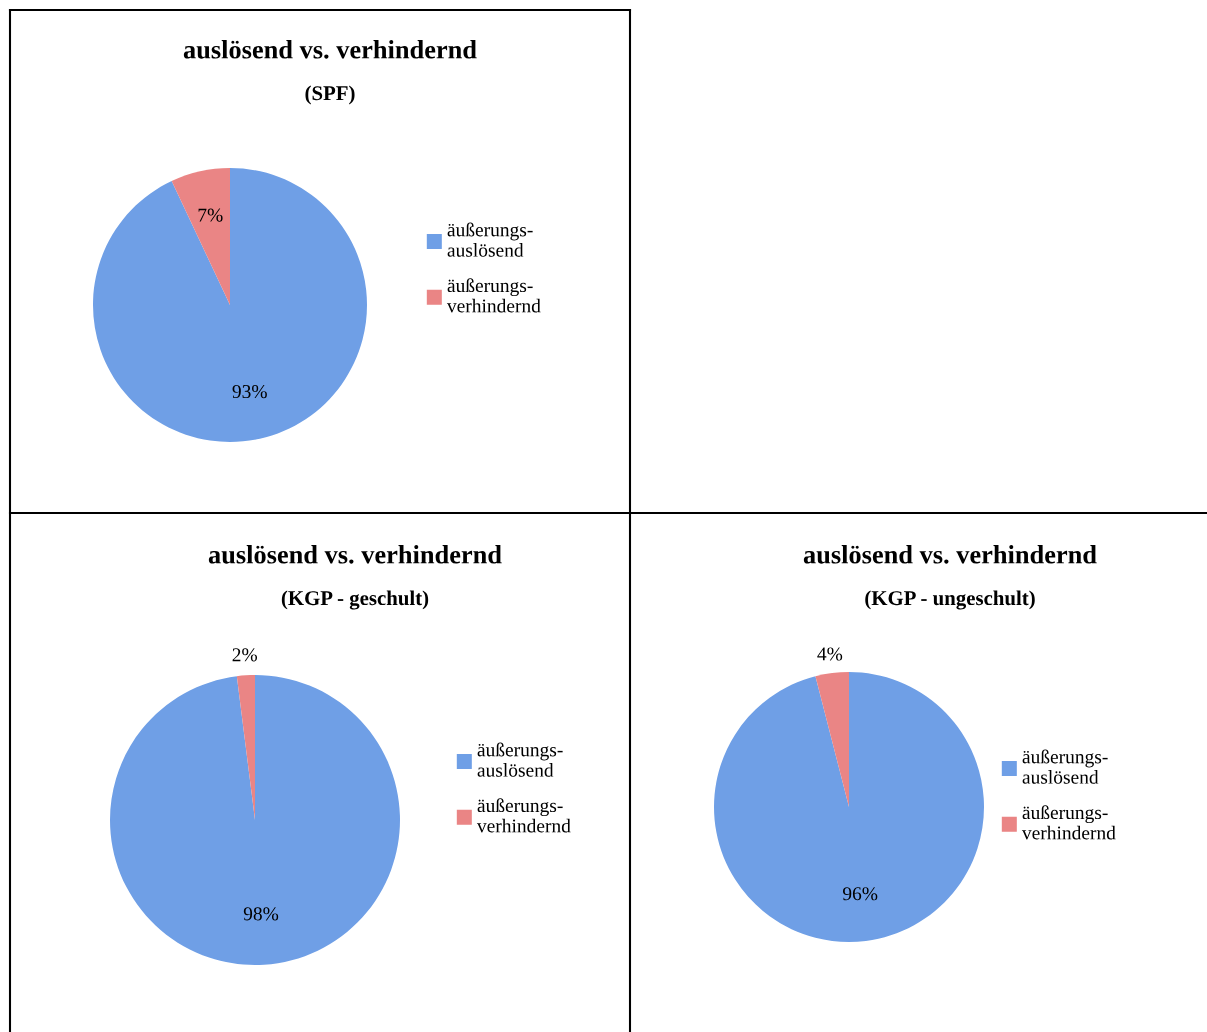 This screenshot has height=1032, width=1207. I want to click on chart-subtitle: (KGP - geschult), so click(355, 600).